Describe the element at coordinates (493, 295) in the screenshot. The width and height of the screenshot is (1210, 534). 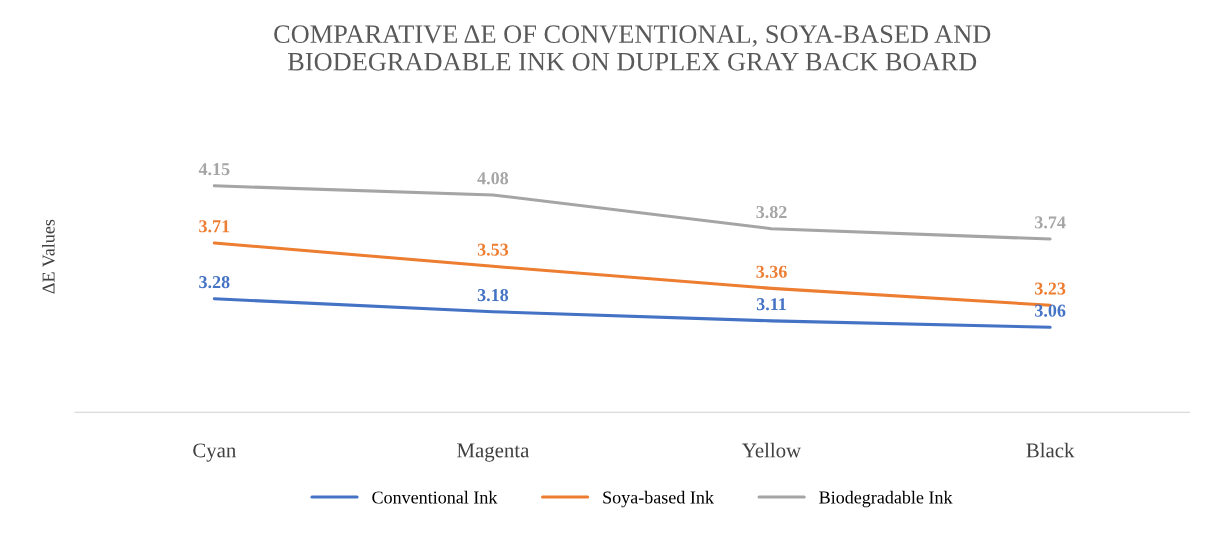
I see `data-label: 3.18` at that location.